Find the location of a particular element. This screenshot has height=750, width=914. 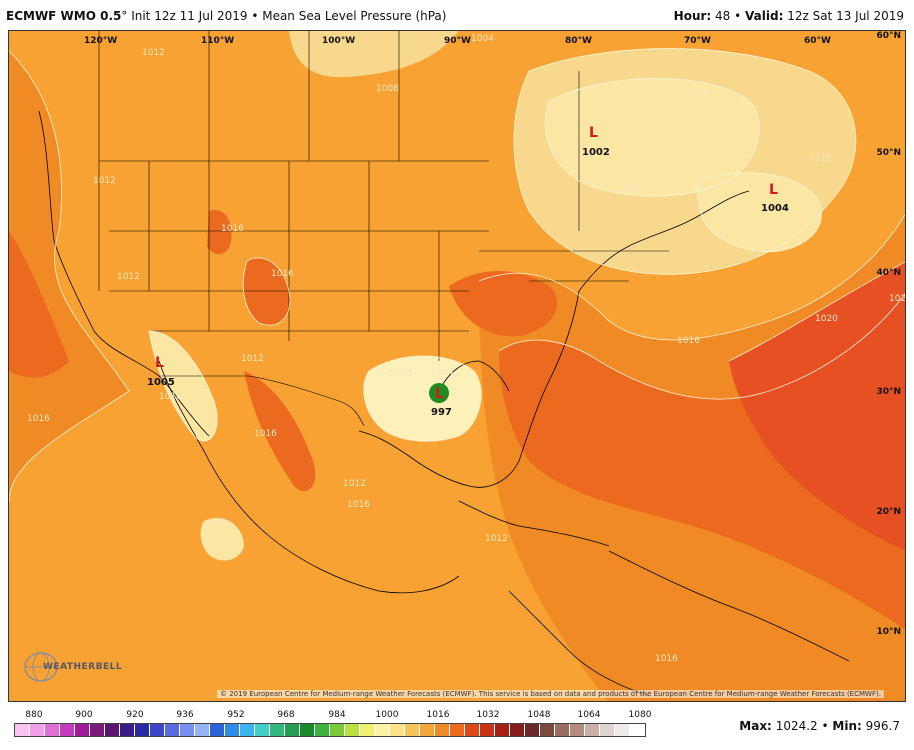

band-1016-west-coast is located at coordinates (69, 276).